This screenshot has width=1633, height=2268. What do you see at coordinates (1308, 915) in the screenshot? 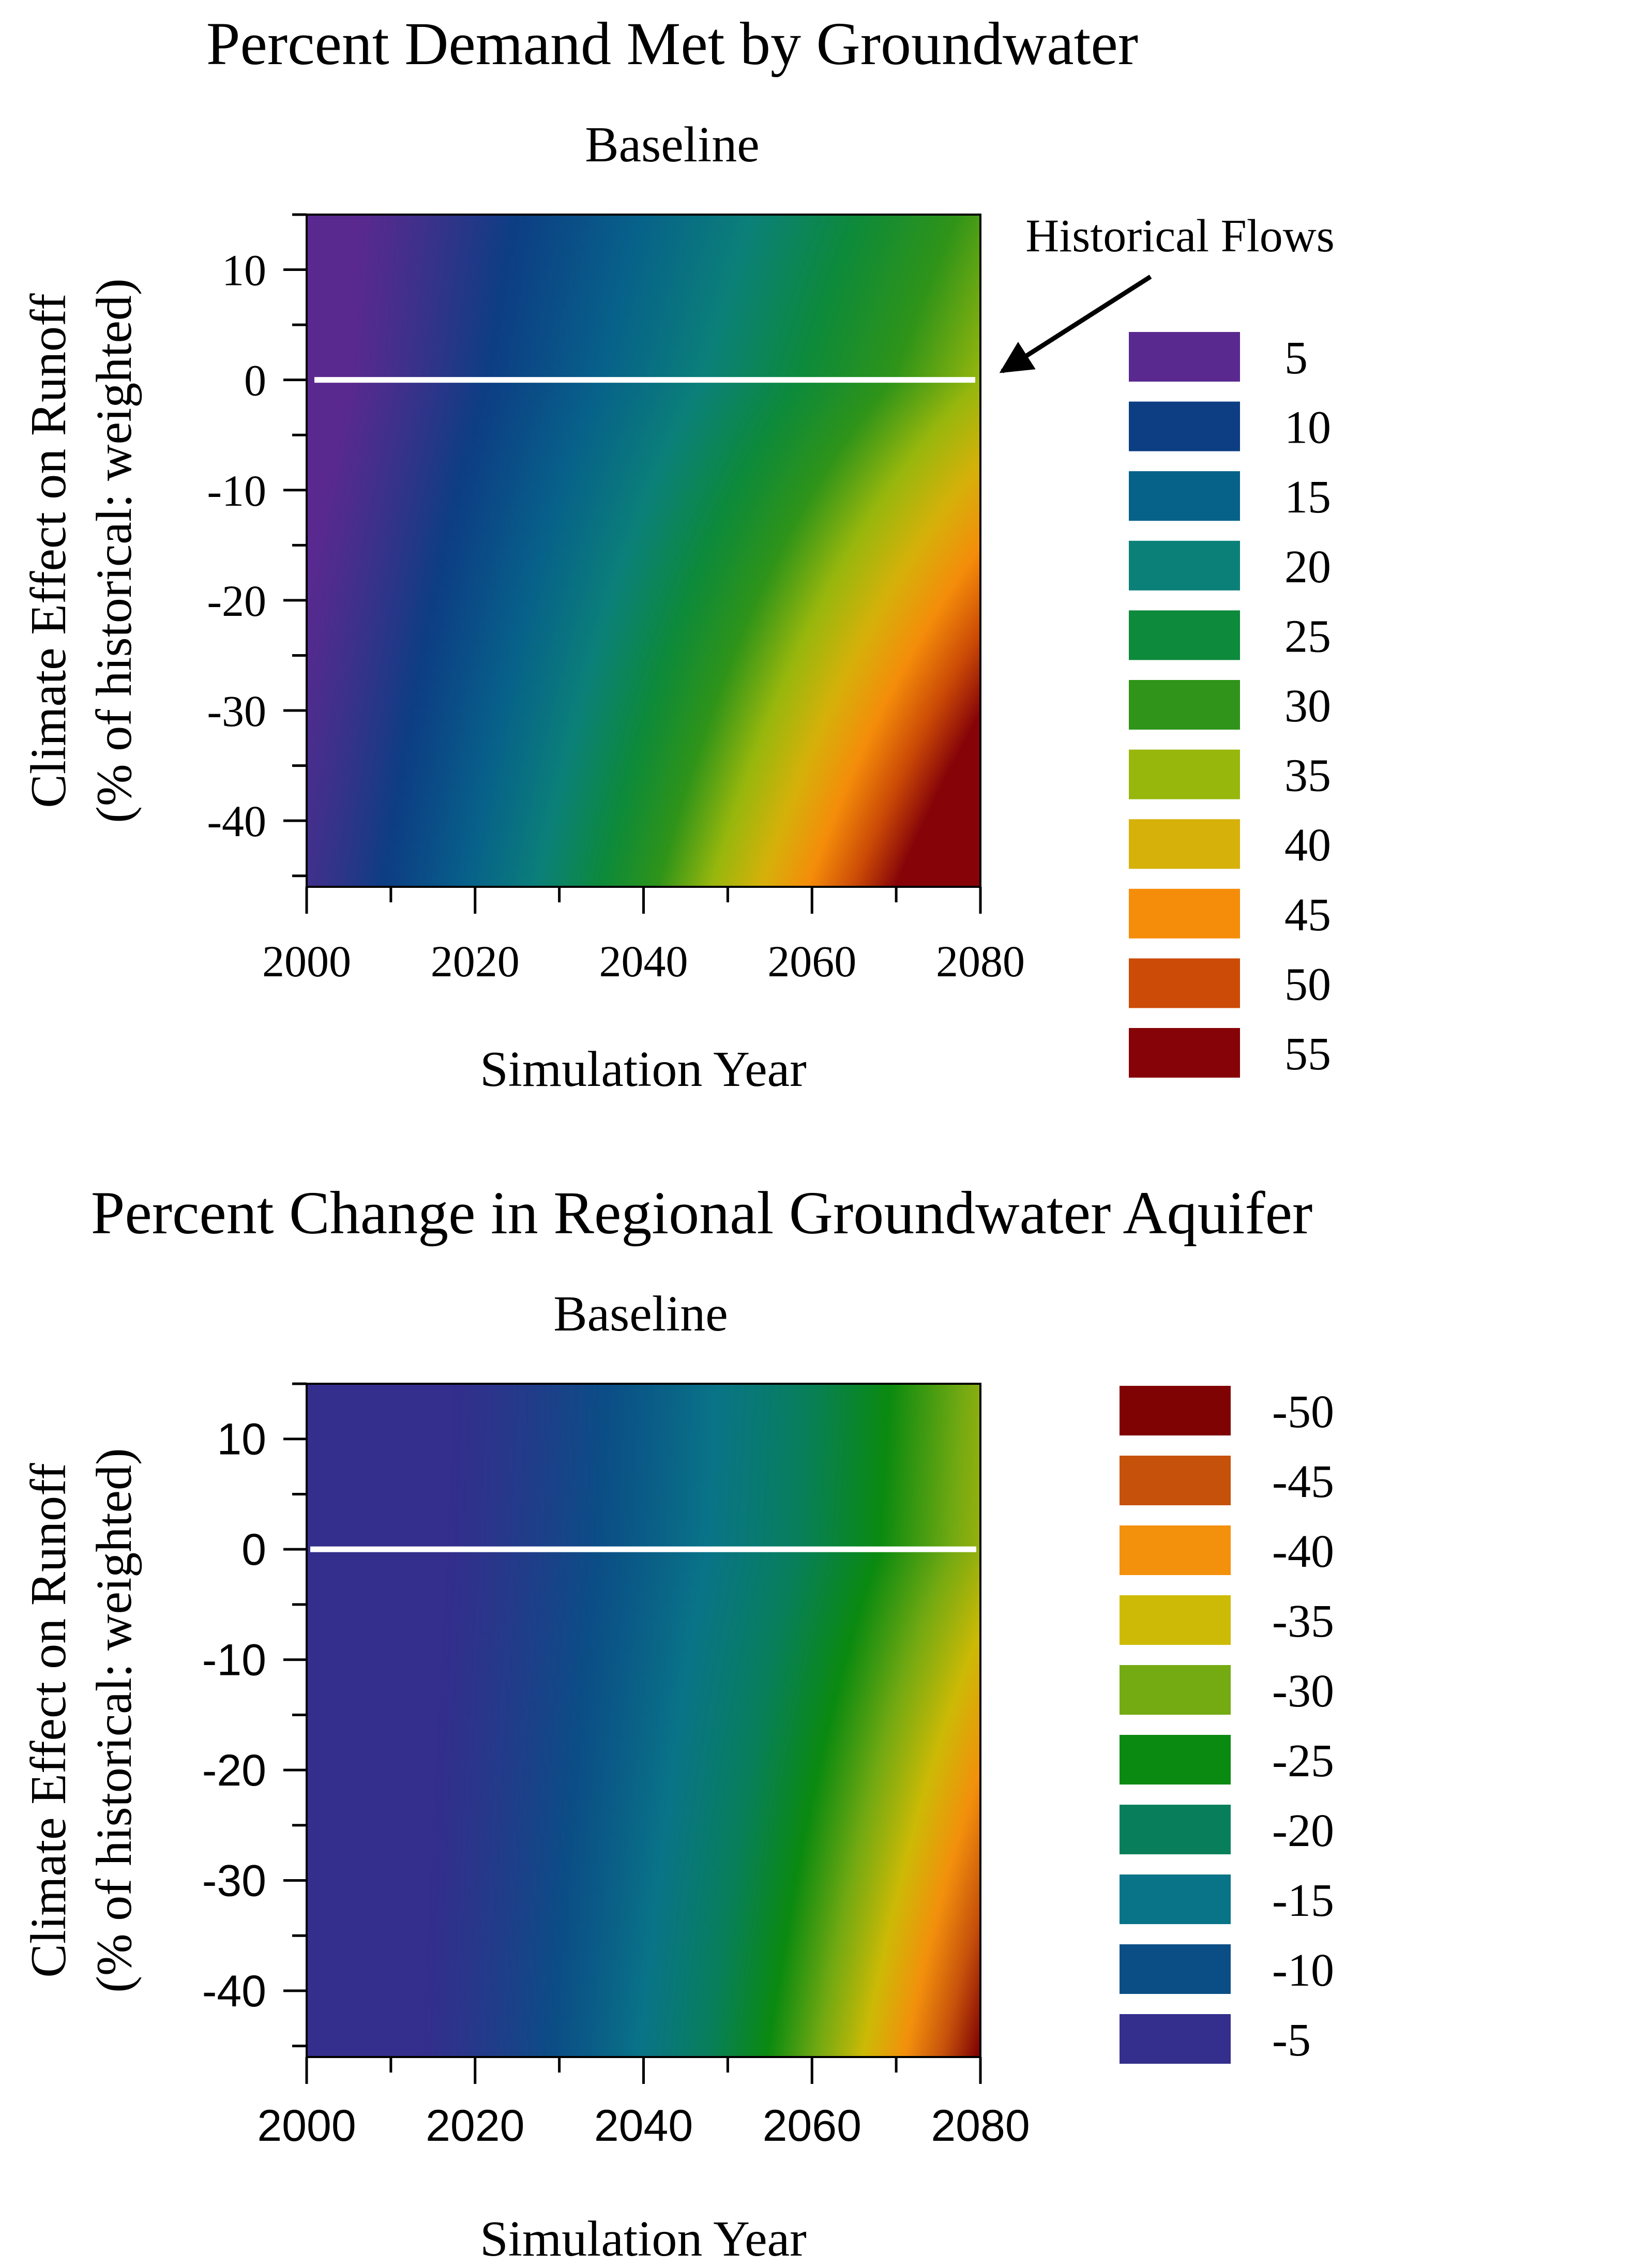
I see `legend-label: 45` at bounding box center [1308, 915].